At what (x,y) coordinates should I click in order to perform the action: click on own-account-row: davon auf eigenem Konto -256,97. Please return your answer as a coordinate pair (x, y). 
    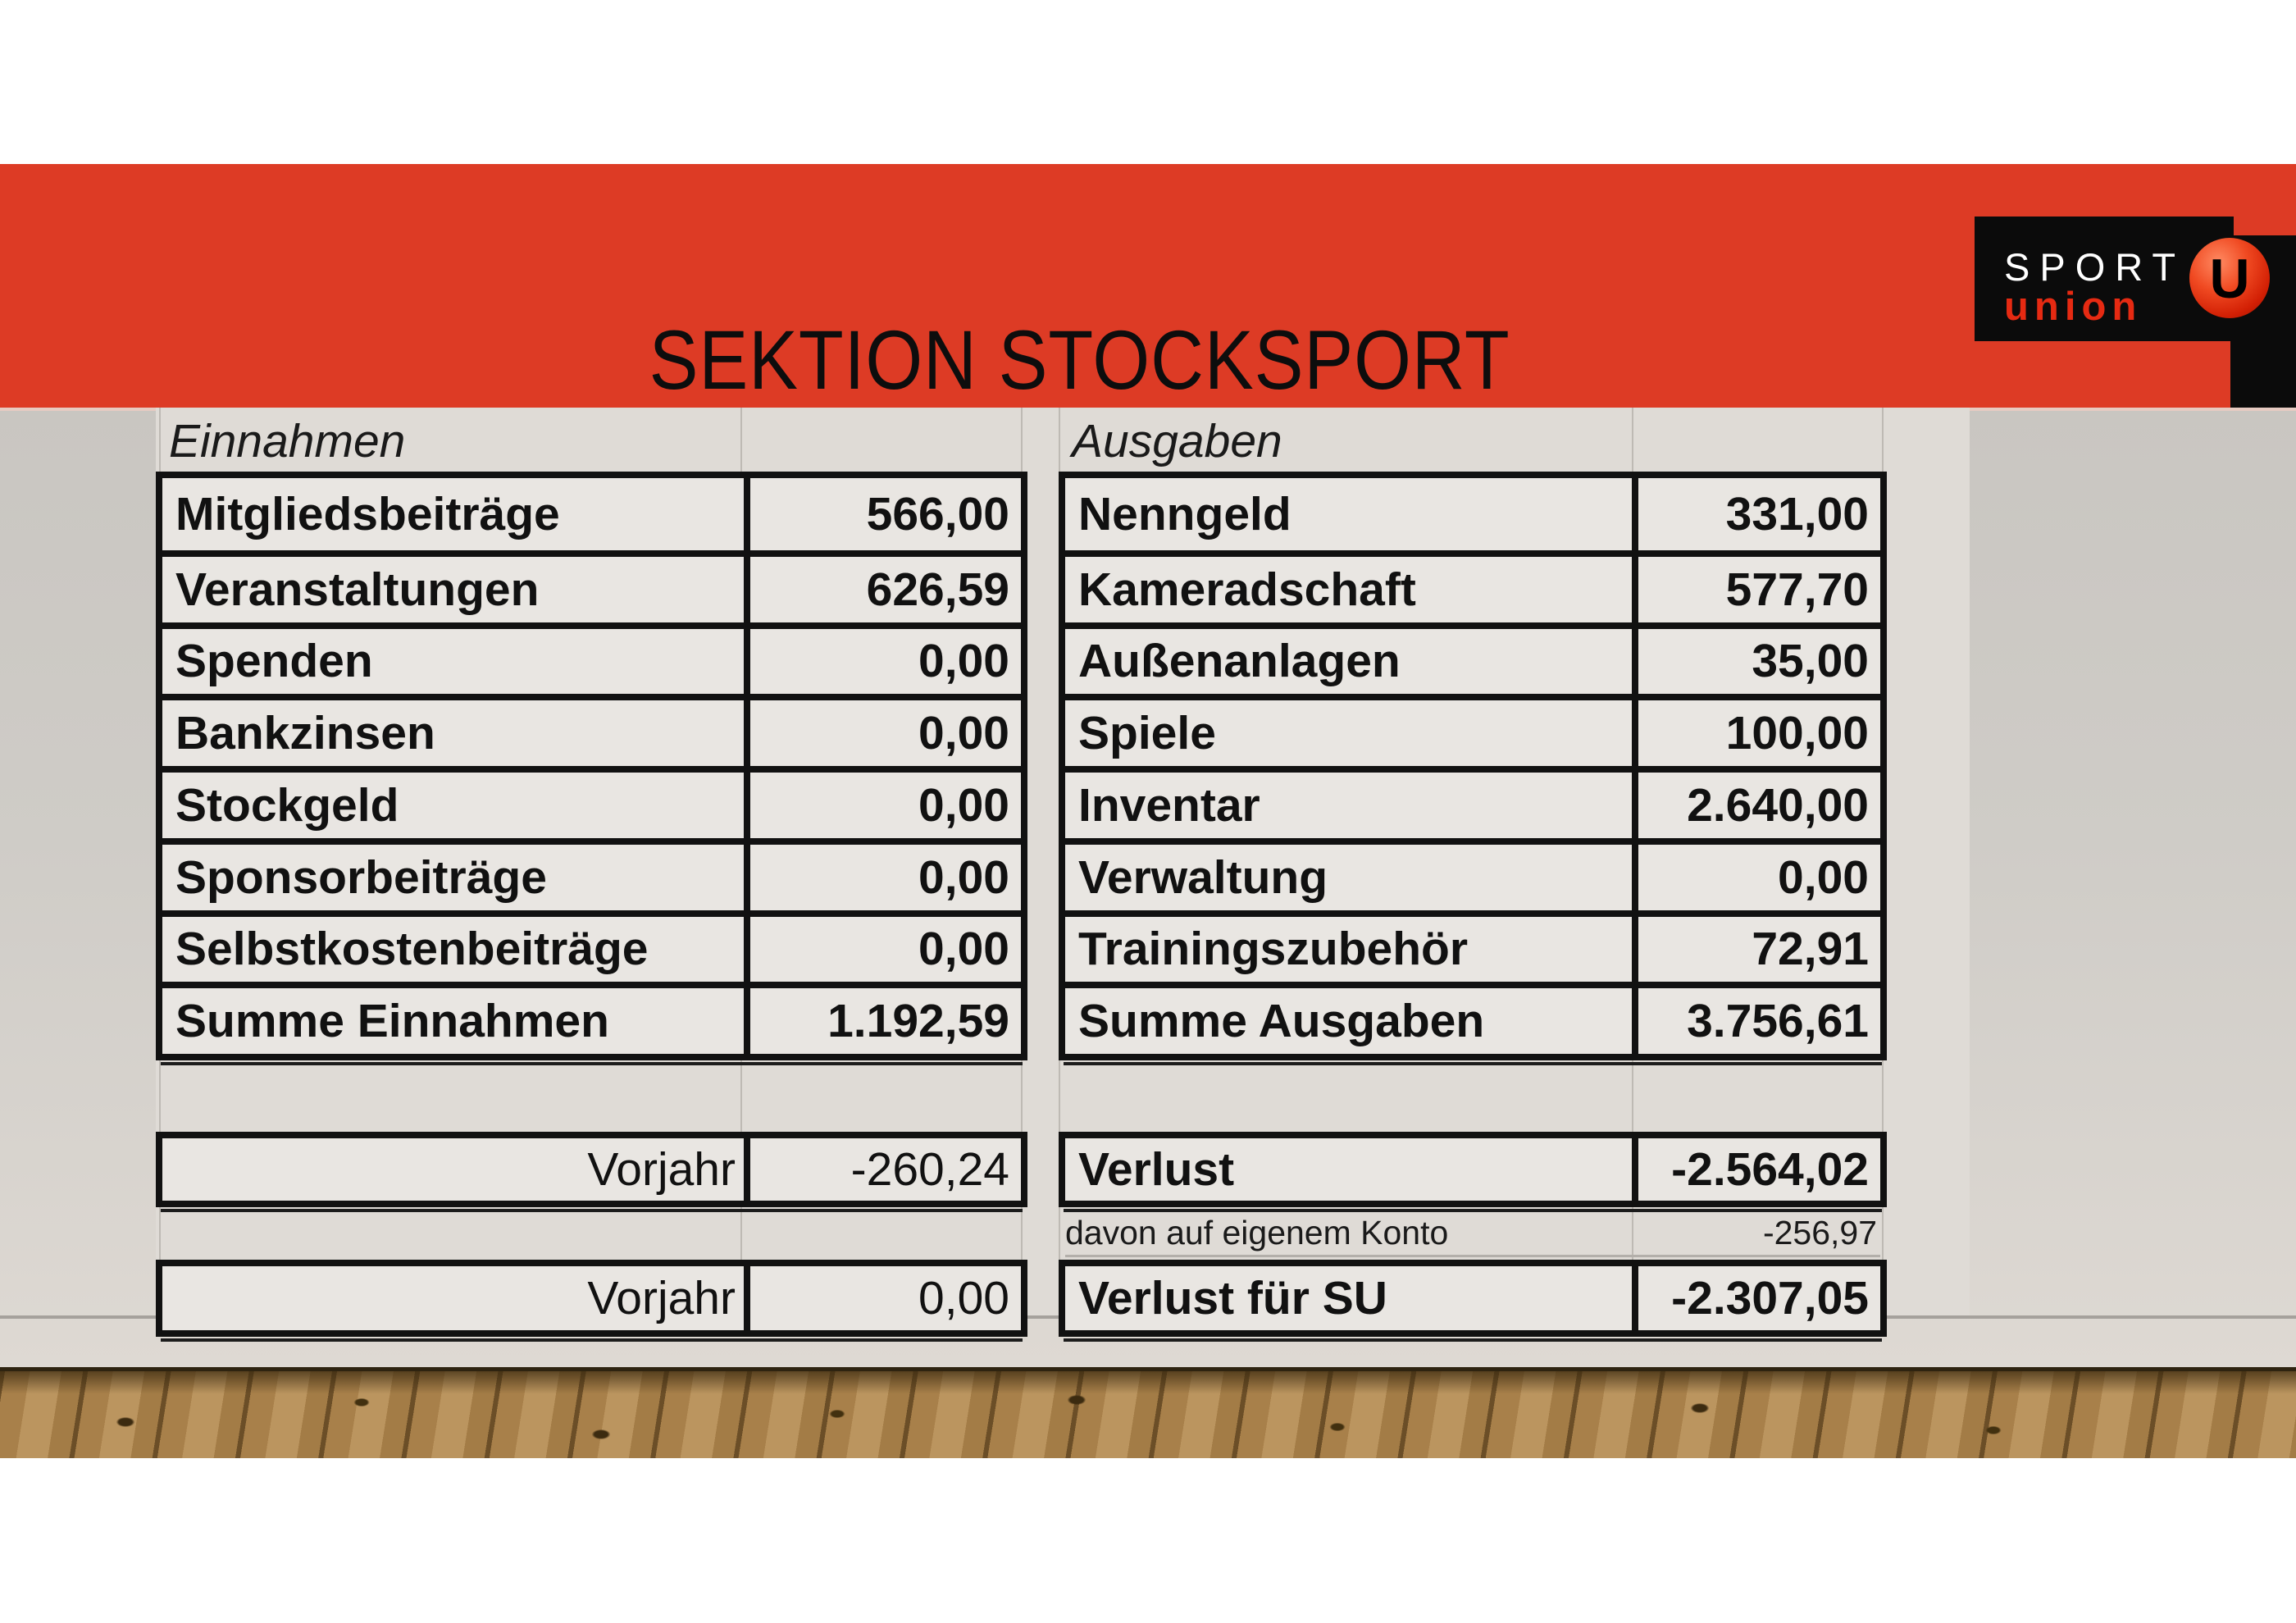
    Looking at the image, I should click on (1472, 1234).